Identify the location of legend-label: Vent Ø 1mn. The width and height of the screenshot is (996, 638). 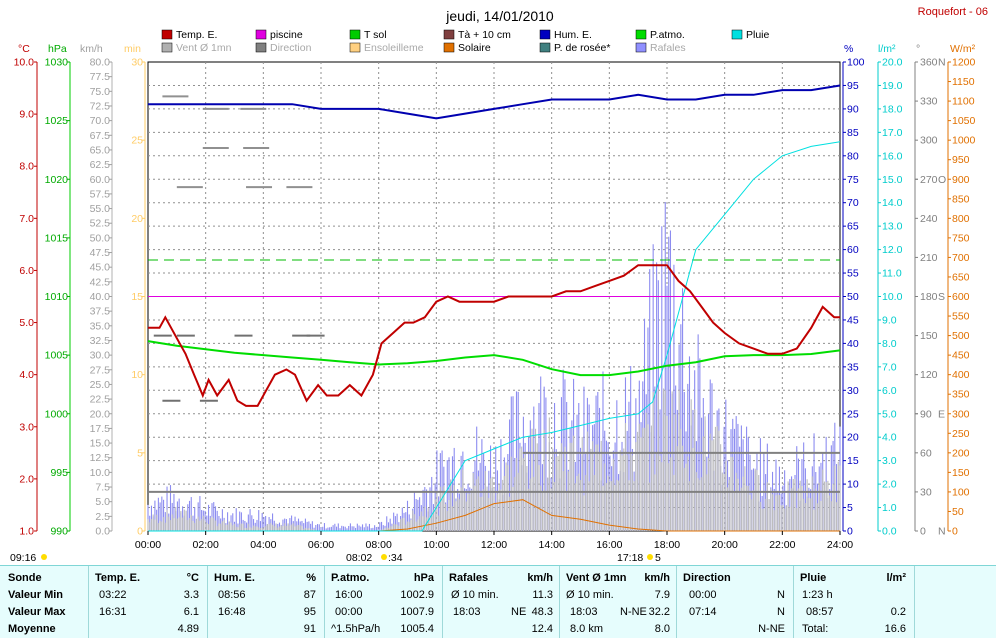
(204, 48).